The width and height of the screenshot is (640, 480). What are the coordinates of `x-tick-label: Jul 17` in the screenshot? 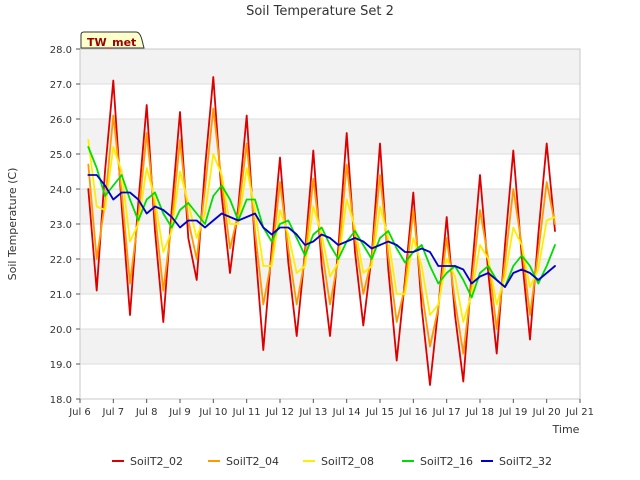 It's located at (446, 412).